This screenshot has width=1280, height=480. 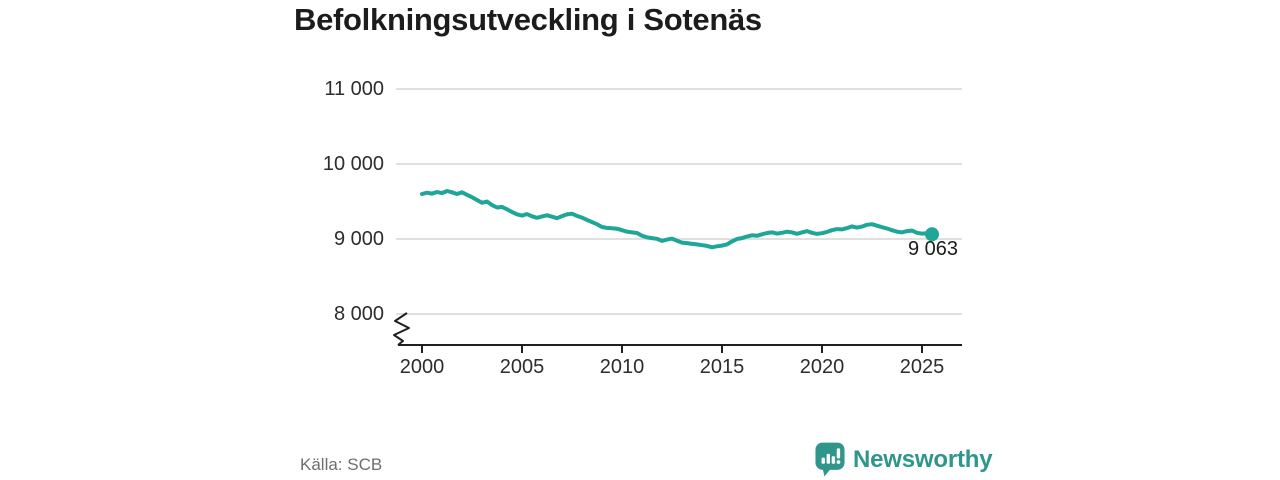 I want to click on chart-title: Befolkningsutveckling i Sotenäs, so click(x=528, y=19).